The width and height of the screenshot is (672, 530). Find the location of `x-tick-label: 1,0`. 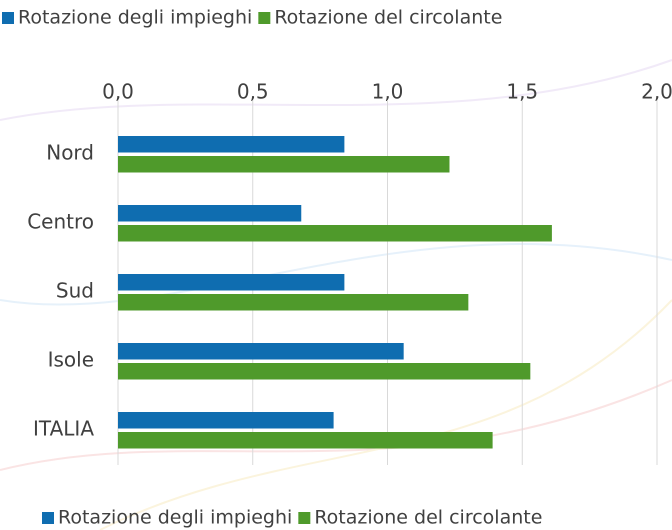

x-tick-label: 1,0 is located at coordinates (388, 92).